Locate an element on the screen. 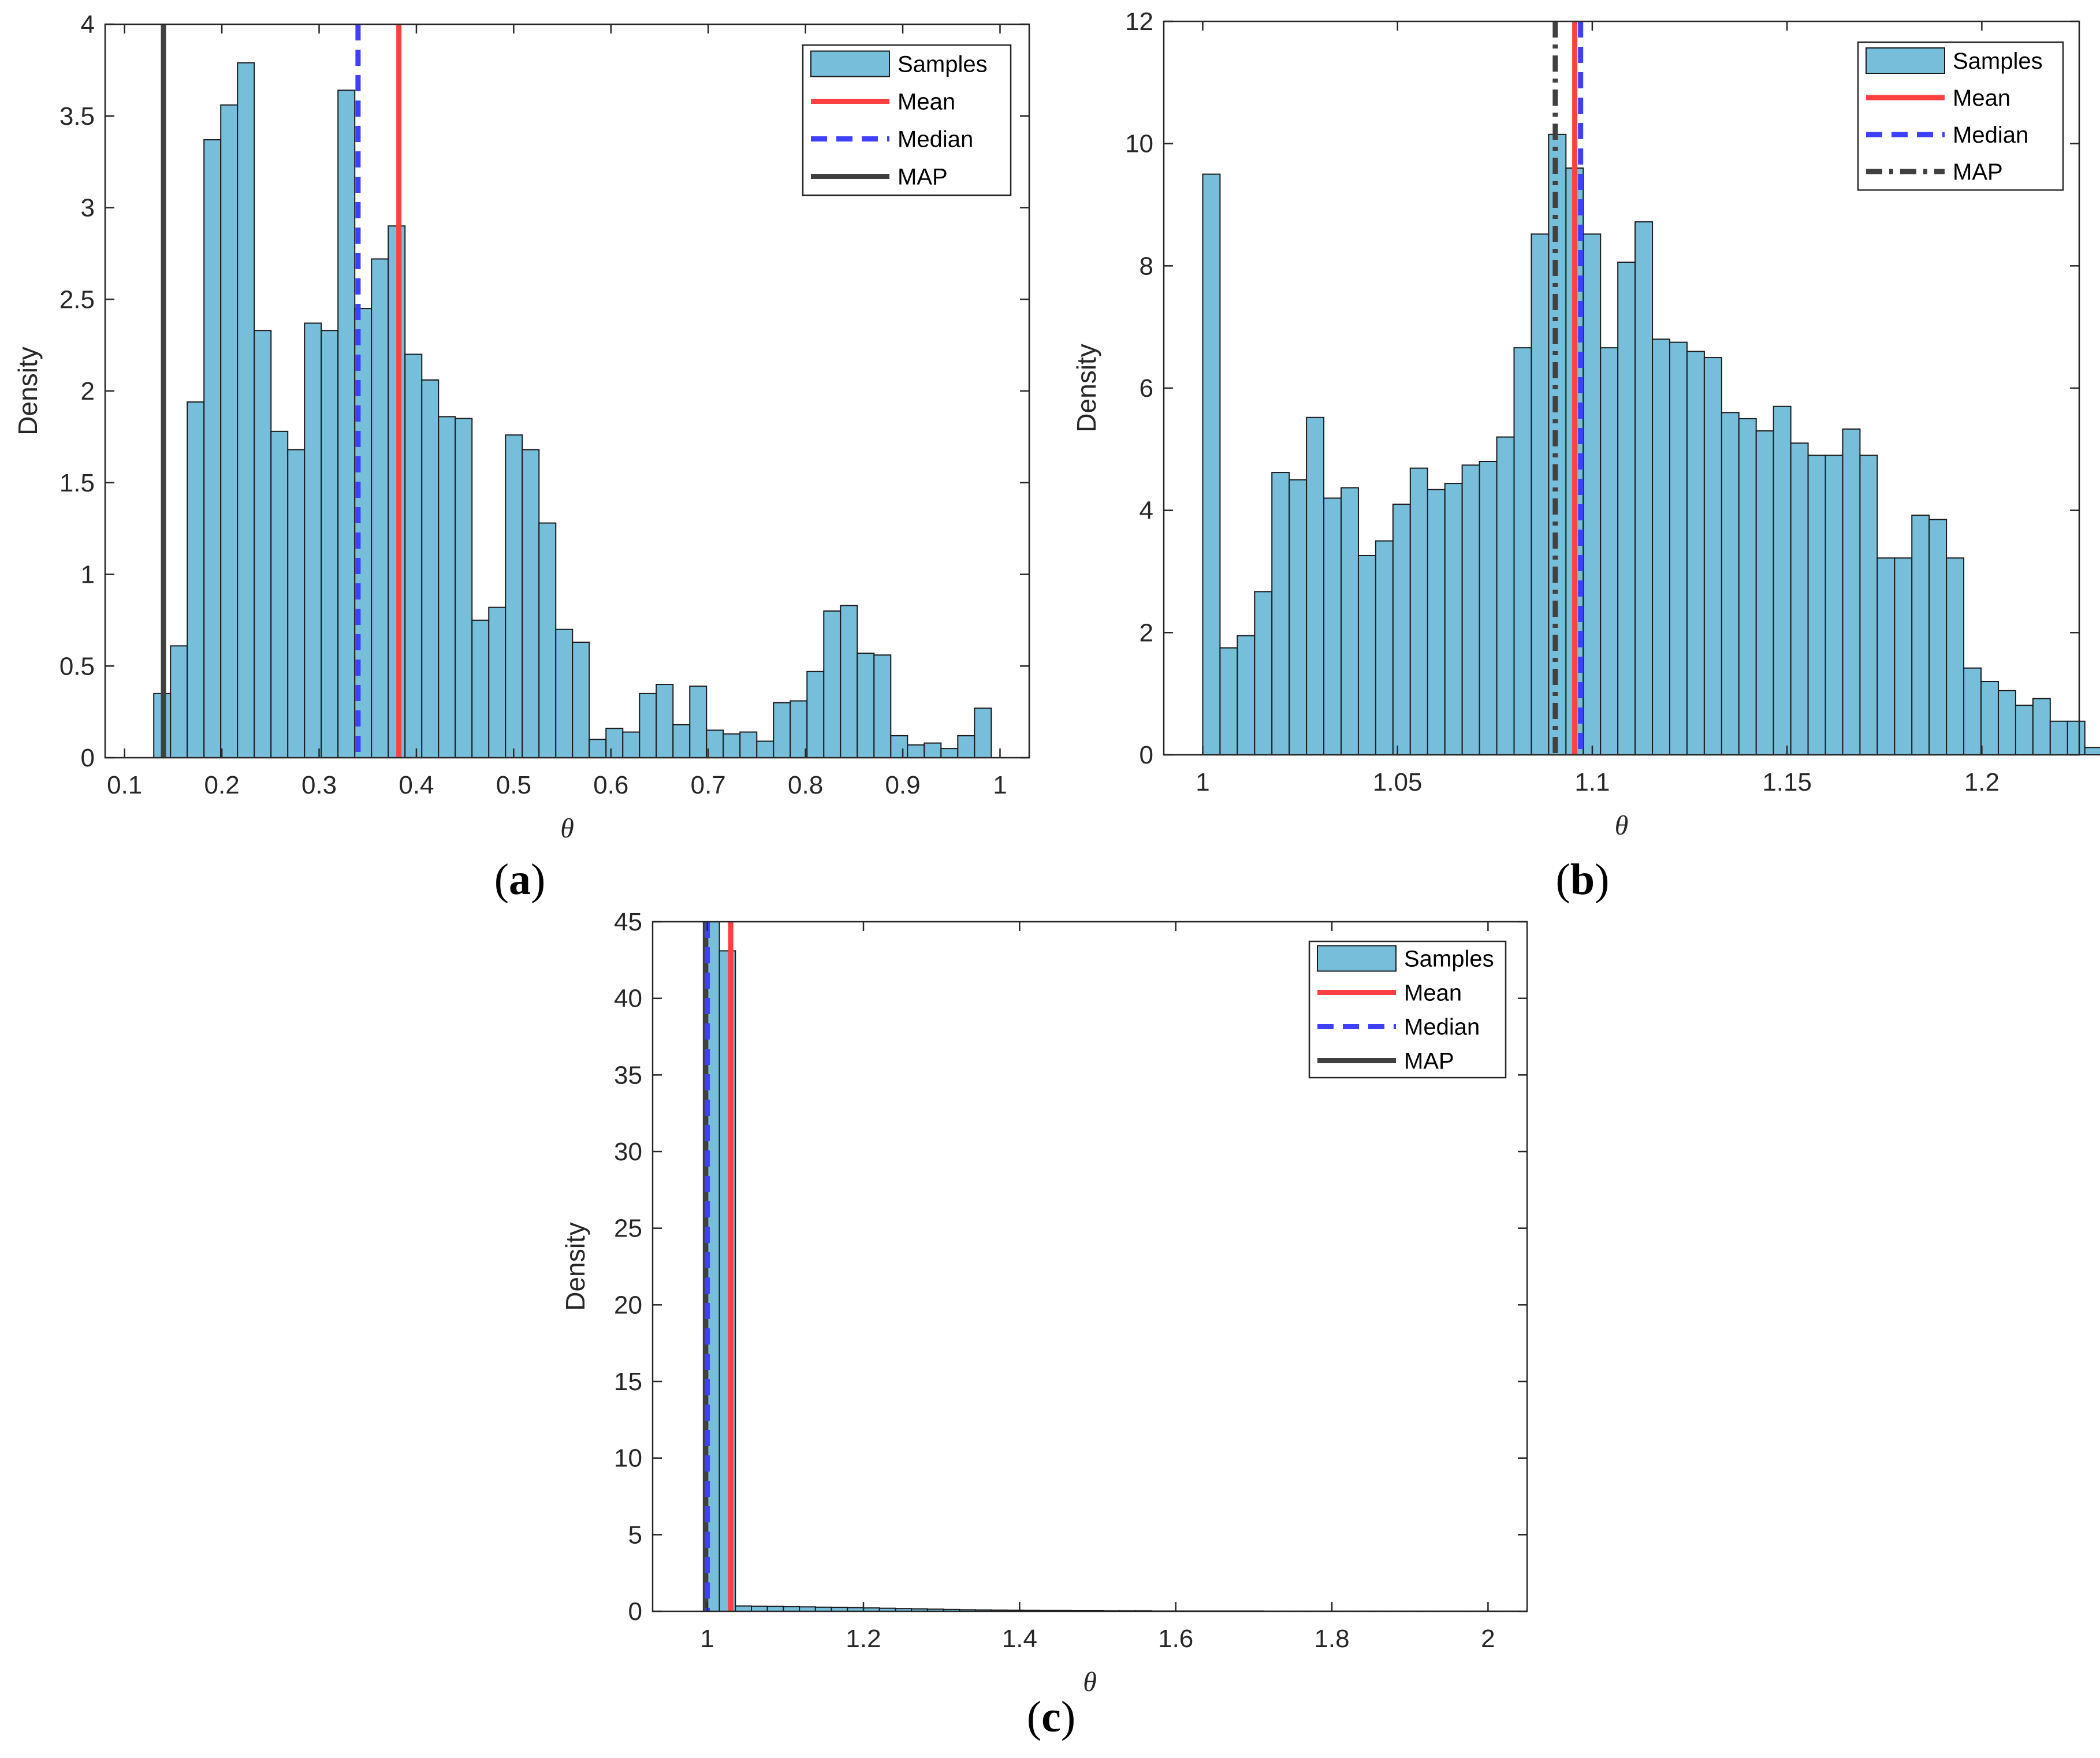  y-tick-label-a: 3.5 is located at coordinates (77, 116).